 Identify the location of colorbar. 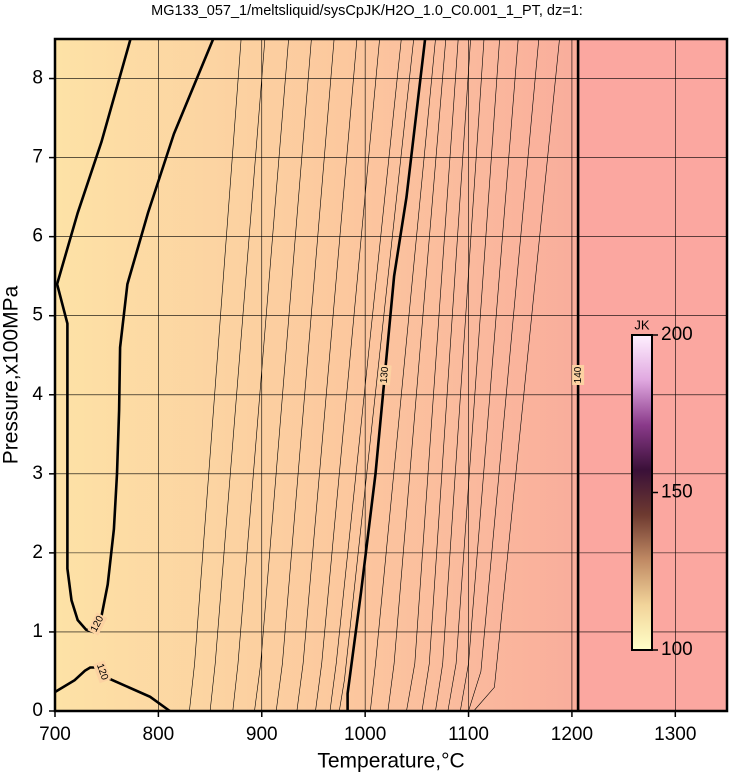
(642, 492).